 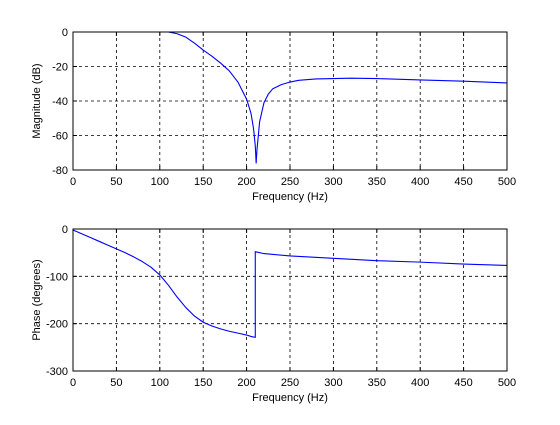 I want to click on magnitude-y-tick-label: -80, so click(x=60, y=171).